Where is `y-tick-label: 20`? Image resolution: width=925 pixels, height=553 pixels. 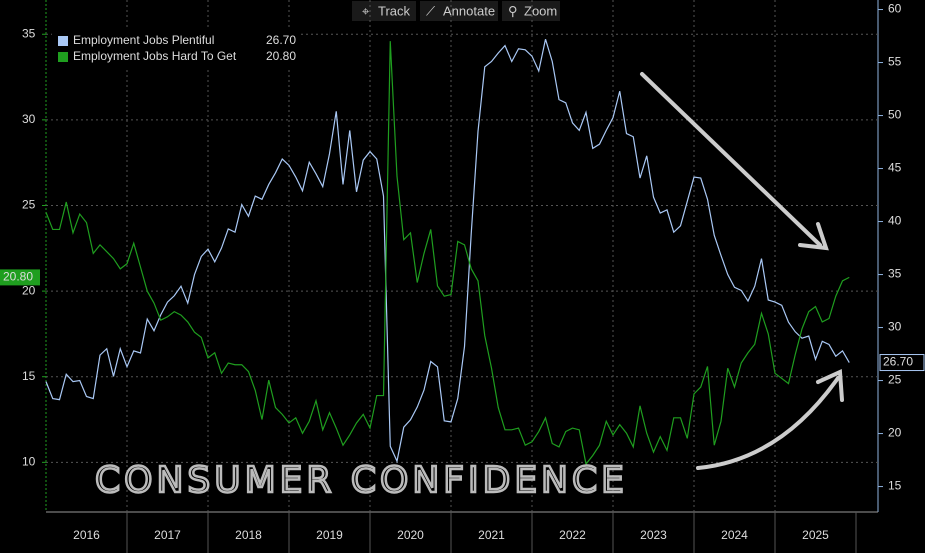 y-tick-label: 20 is located at coordinates (29, 290).